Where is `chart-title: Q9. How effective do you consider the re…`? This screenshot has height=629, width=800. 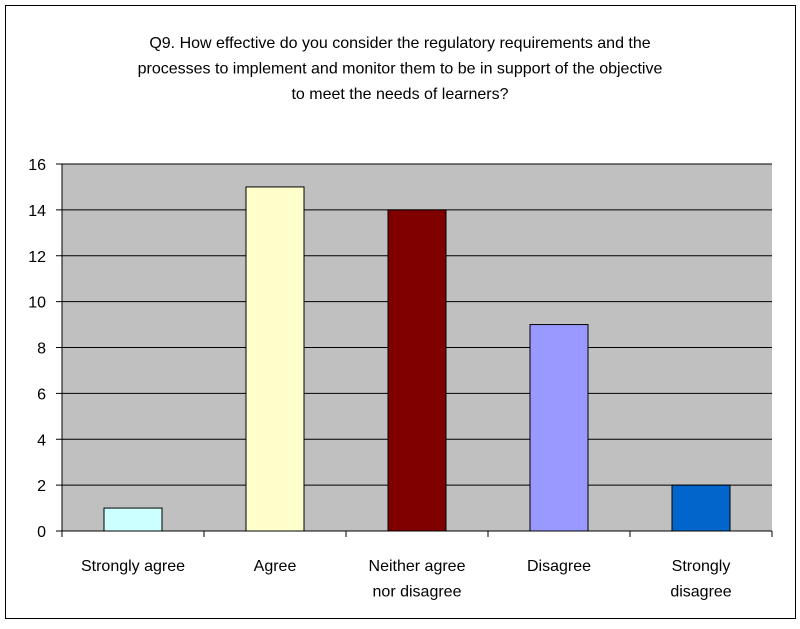
chart-title: Q9. How effective do you consider the re… is located at coordinates (400, 69).